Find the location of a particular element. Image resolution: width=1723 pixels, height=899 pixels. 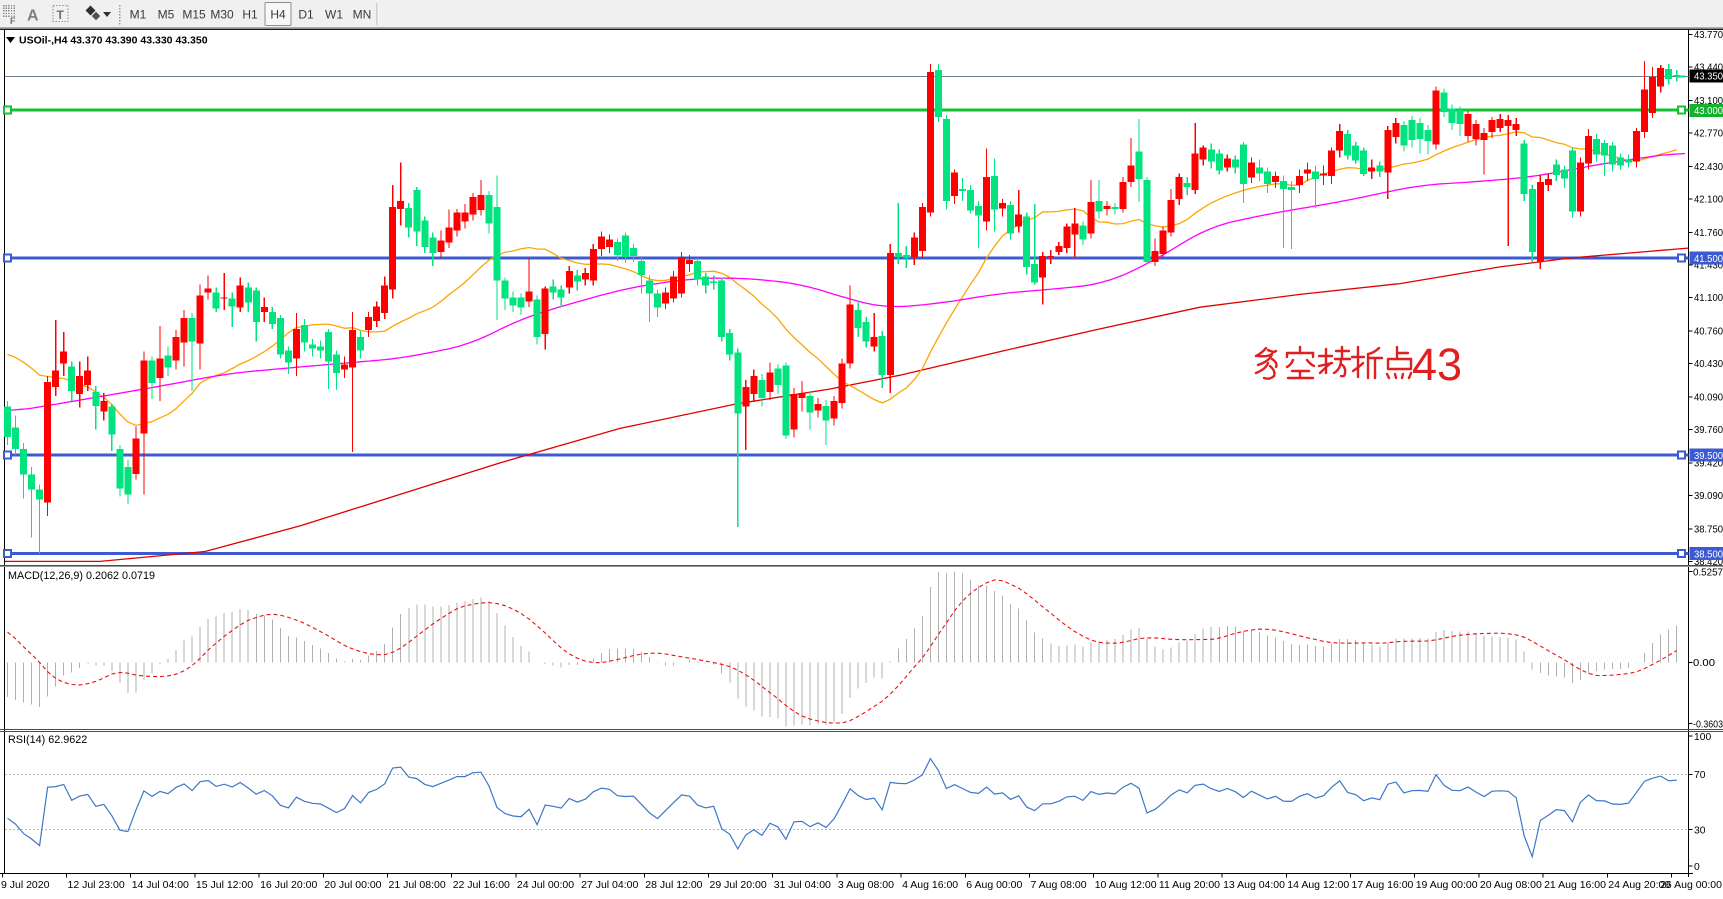

svg-text: M5 is located at coordinates (166, 15).